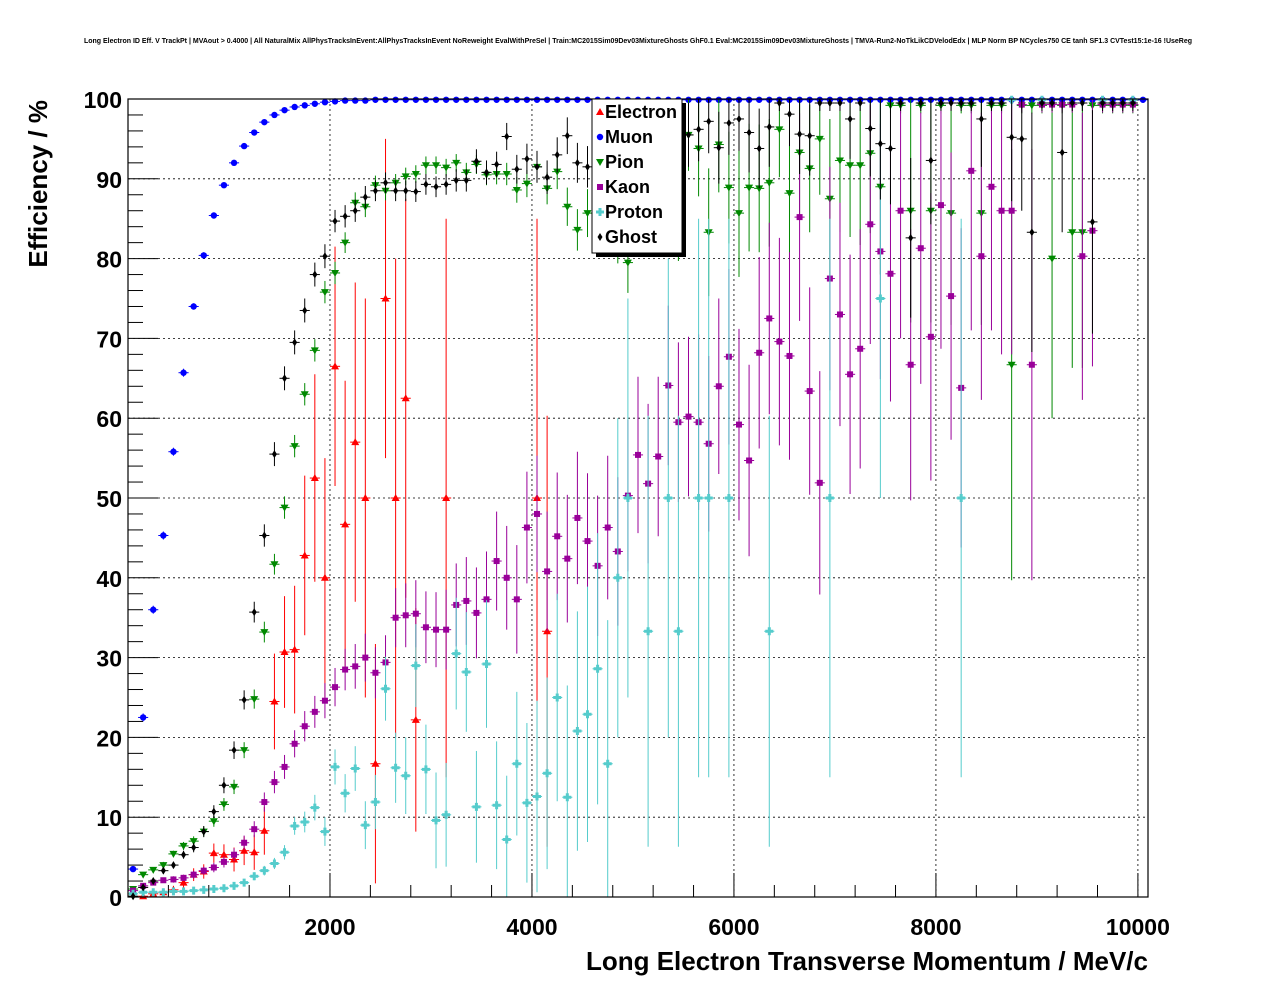 This screenshot has width=1276, height=996. What do you see at coordinates (1138, 927) in the screenshot?
I see `x-tick-label: 10000` at bounding box center [1138, 927].